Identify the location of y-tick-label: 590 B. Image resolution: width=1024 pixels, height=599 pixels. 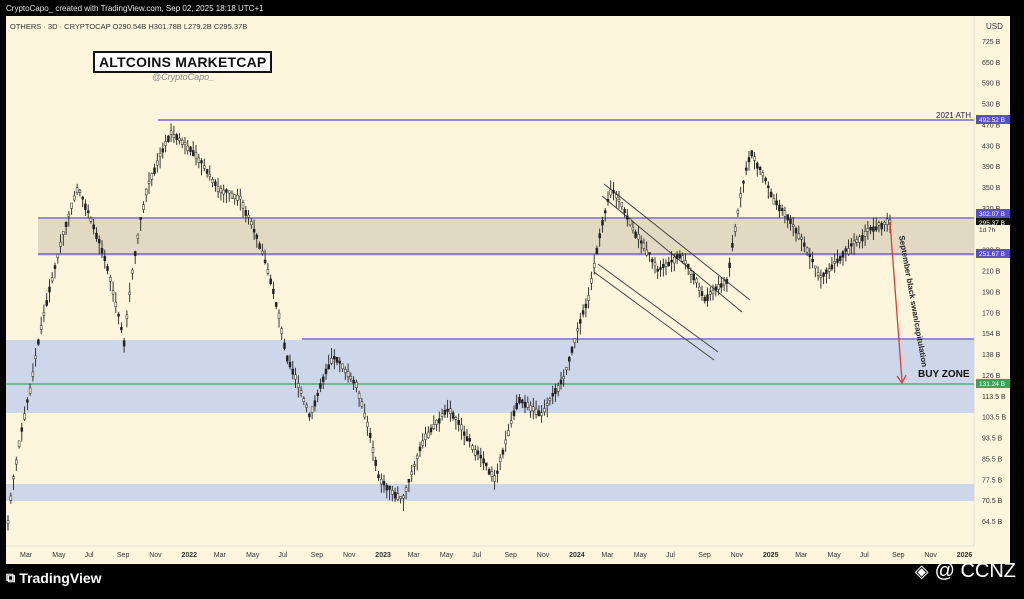
(991, 84).